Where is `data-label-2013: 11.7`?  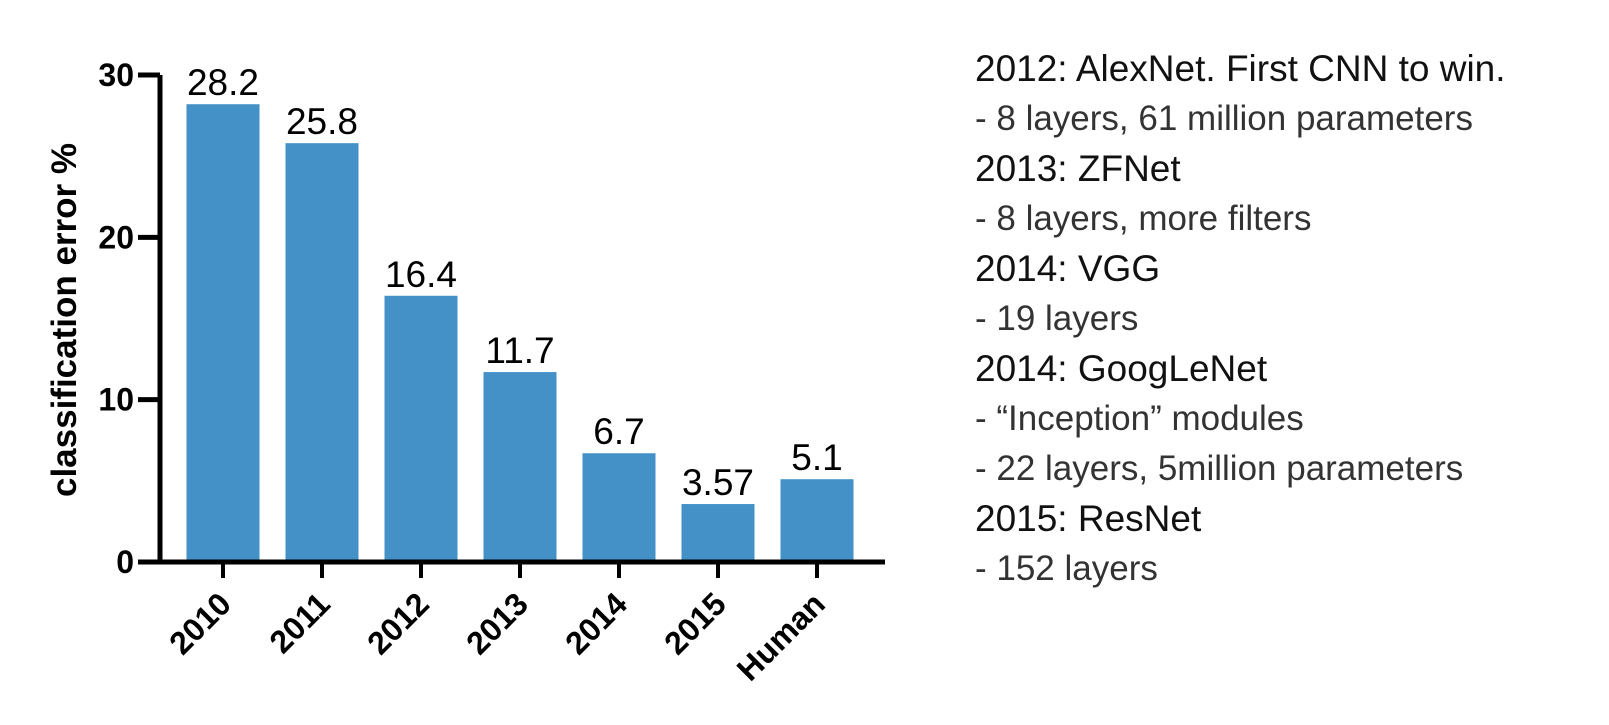
data-label-2013: 11.7 is located at coordinates (519, 350).